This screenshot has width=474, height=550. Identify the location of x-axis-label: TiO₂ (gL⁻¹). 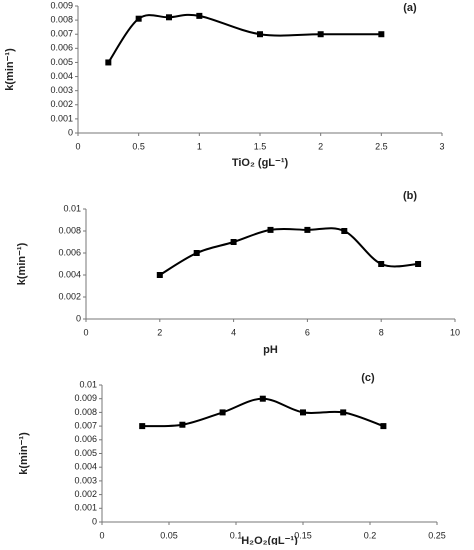
(260, 163).